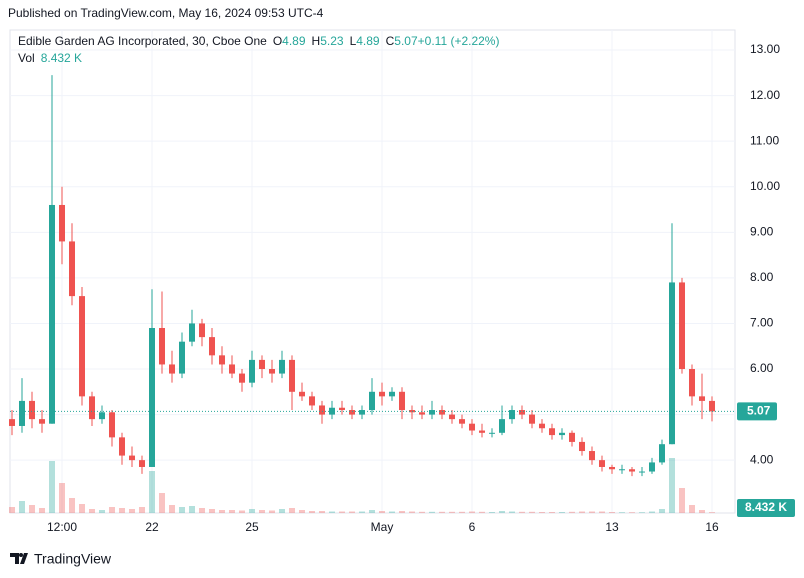 This screenshot has width=804, height=578. What do you see at coordinates (762, 231) in the screenshot?
I see `y-tick-label: 9.00` at bounding box center [762, 231].